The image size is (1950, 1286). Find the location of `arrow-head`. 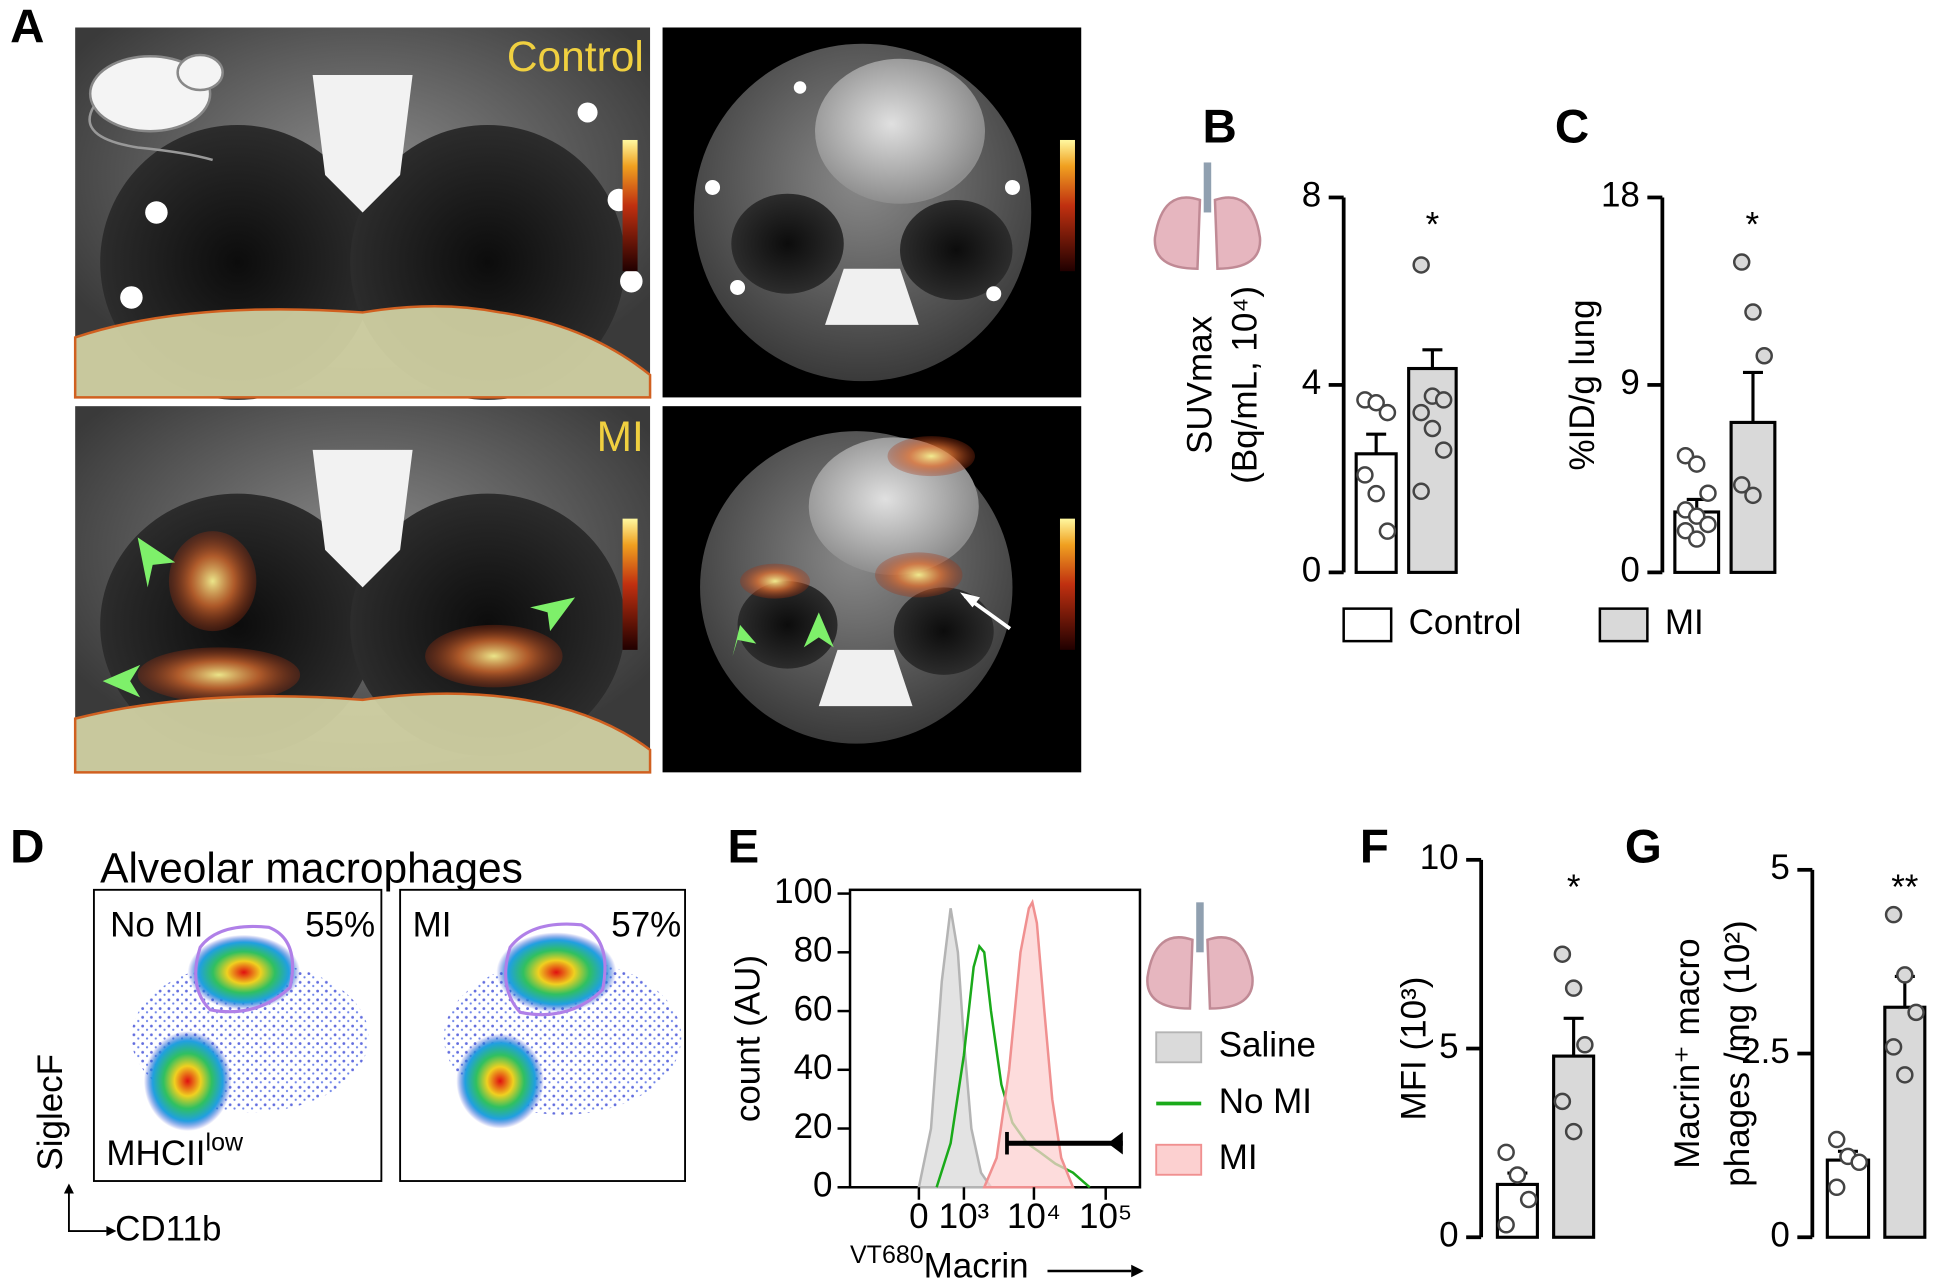

arrow-head is located at coordinates (970, 600).